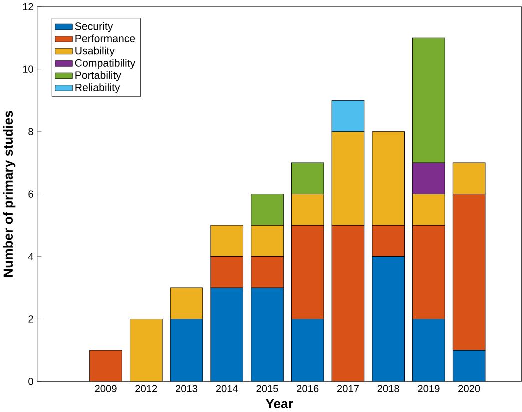 The width and height of the screenshot is (522, 412). What do you see at coordinates (429, 388) in the screenshot?
I see `x-tick-label: 2019` at bounding box center [429, 388].